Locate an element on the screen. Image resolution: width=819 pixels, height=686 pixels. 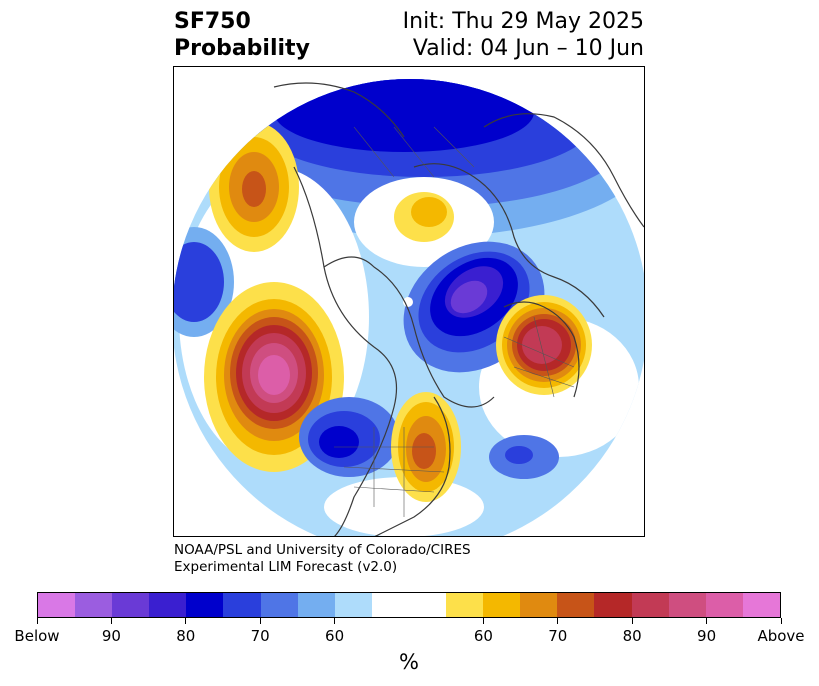
valid-range: Valid: 04 Jun – 10 Jun is located at coordinates (528, 48).